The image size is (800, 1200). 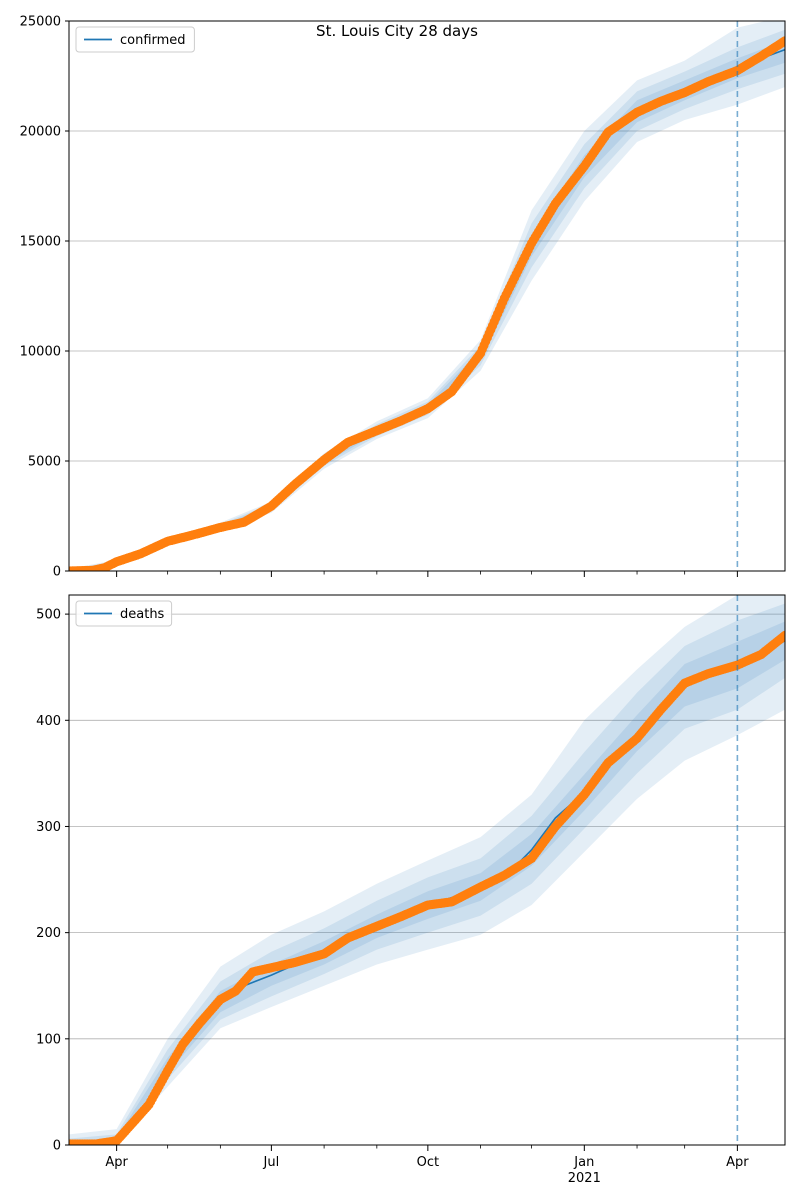 I want to click on legend: confirmed, so click(x=135, y=39).